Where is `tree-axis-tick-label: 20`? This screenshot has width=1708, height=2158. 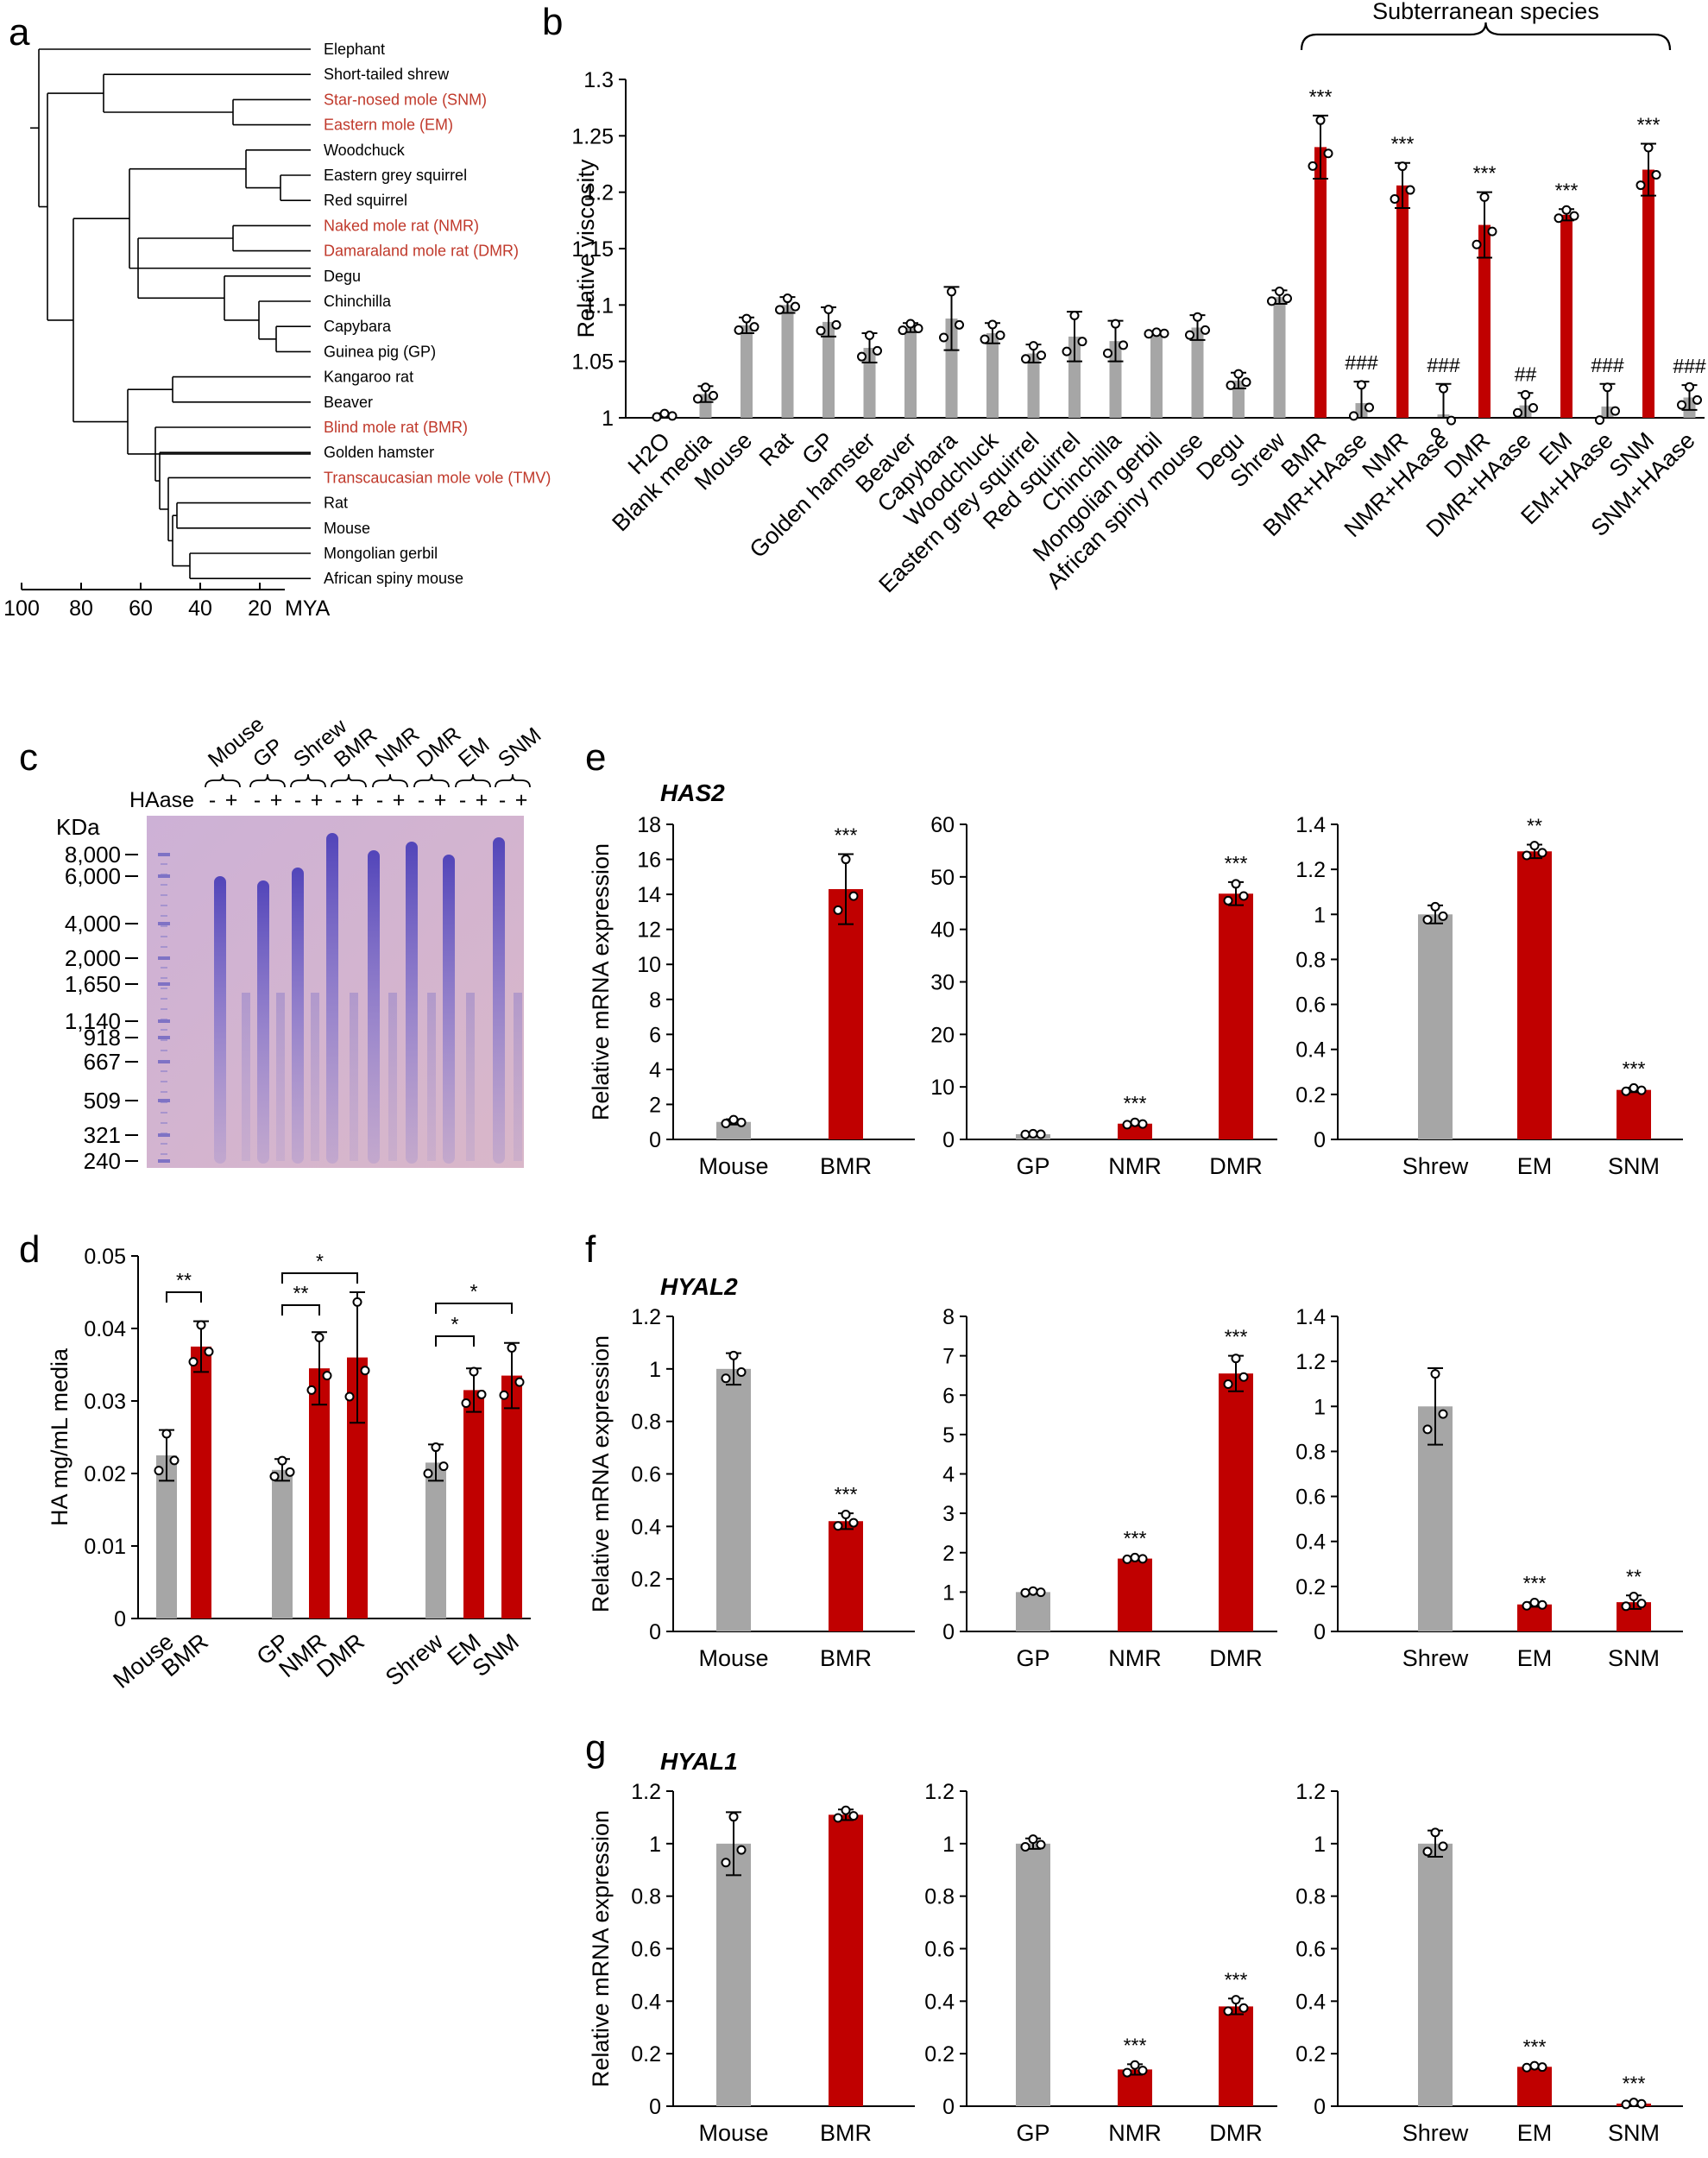 tree-axis-tick-label: 20 is located at coordinates (260, 608).